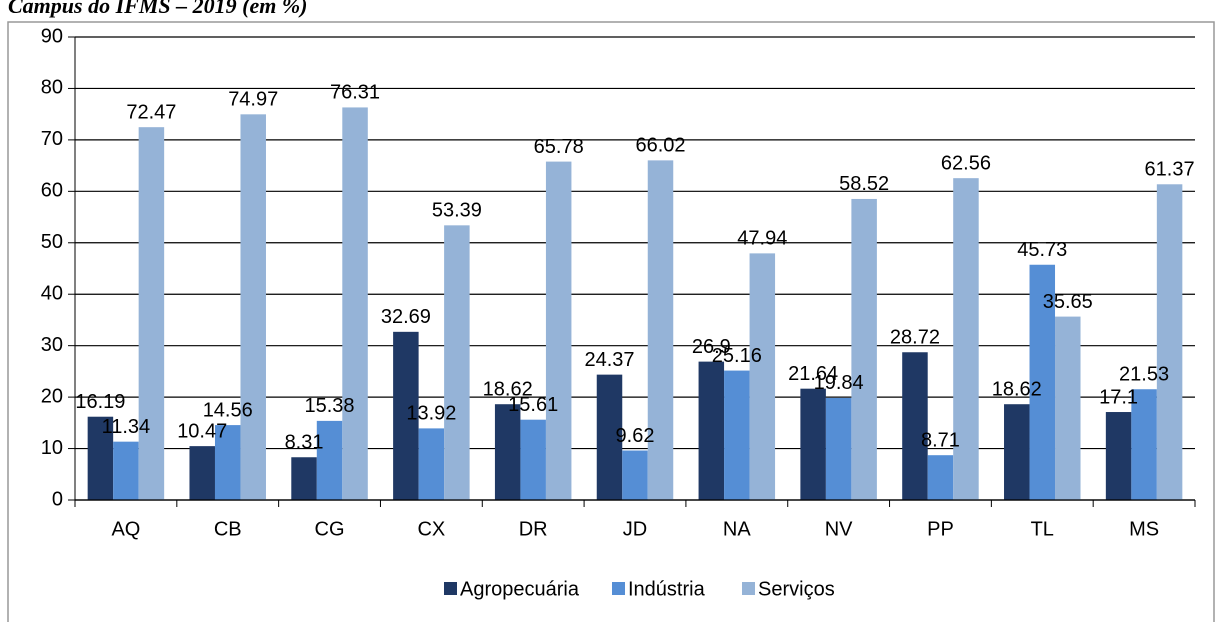 This screenshot has height=622, width=1215. I want to click on x-tick-label: NA, so click(737, 529).